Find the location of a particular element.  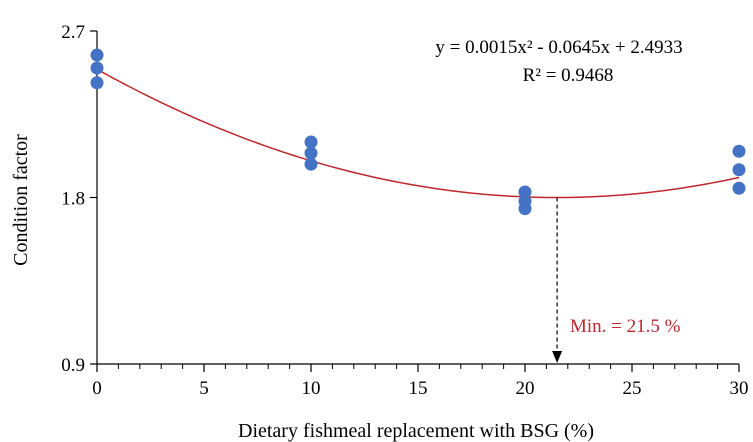

y-ticks: 0.9 1.8 2.7 is located at coordinates (79, 199).